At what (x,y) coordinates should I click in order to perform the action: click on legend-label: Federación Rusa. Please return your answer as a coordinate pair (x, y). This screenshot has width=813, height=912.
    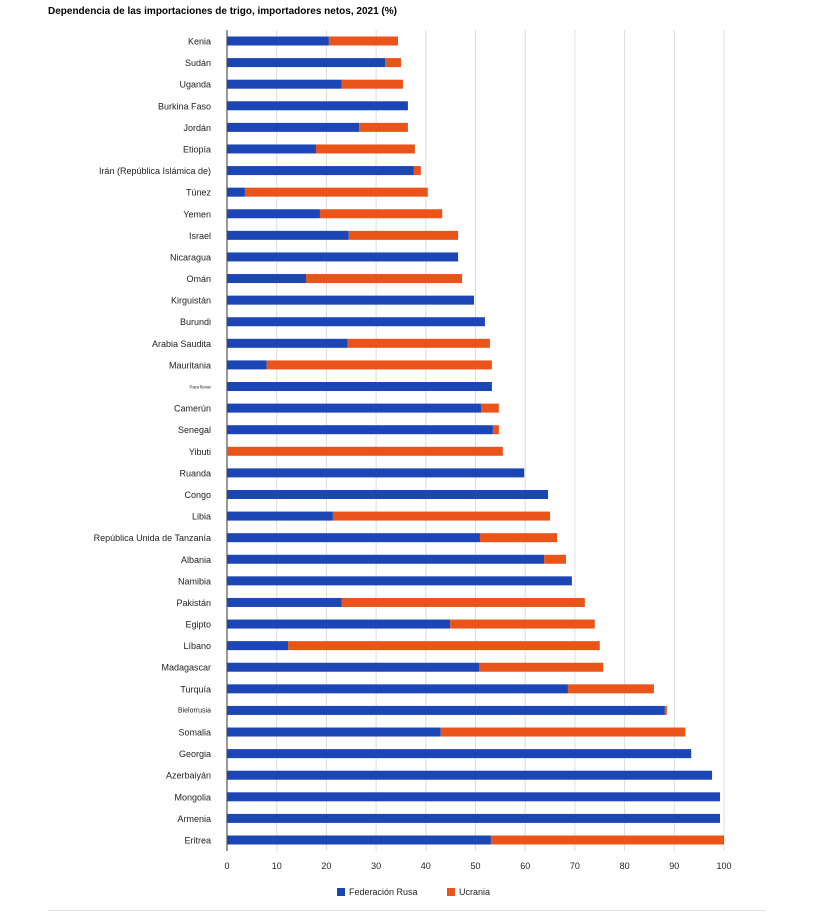
    Looking at the image, I should click on (383, 892).